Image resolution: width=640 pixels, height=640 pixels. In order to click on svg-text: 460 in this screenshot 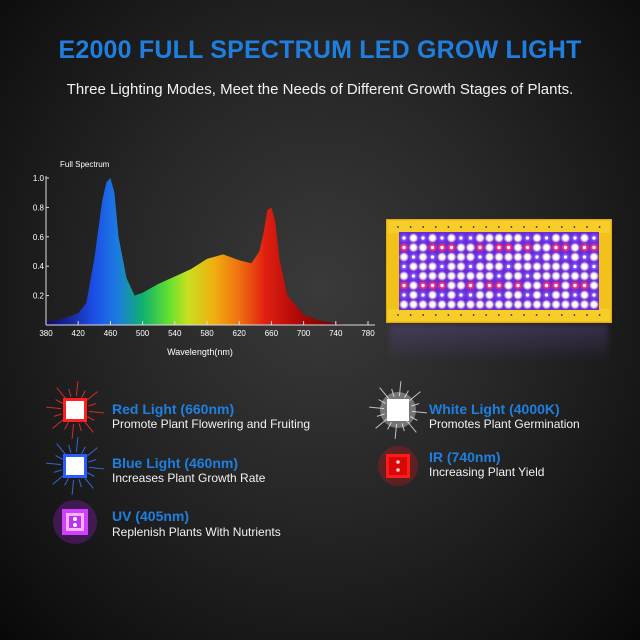, I will do `click(111, 333)`.